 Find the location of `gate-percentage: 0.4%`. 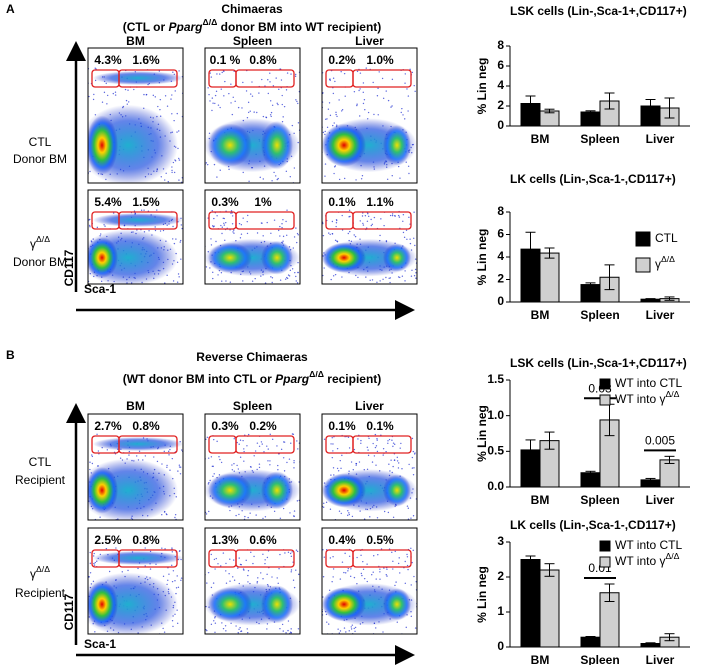

gate-percentage: 0.4% is located at coordinates (342, 540).